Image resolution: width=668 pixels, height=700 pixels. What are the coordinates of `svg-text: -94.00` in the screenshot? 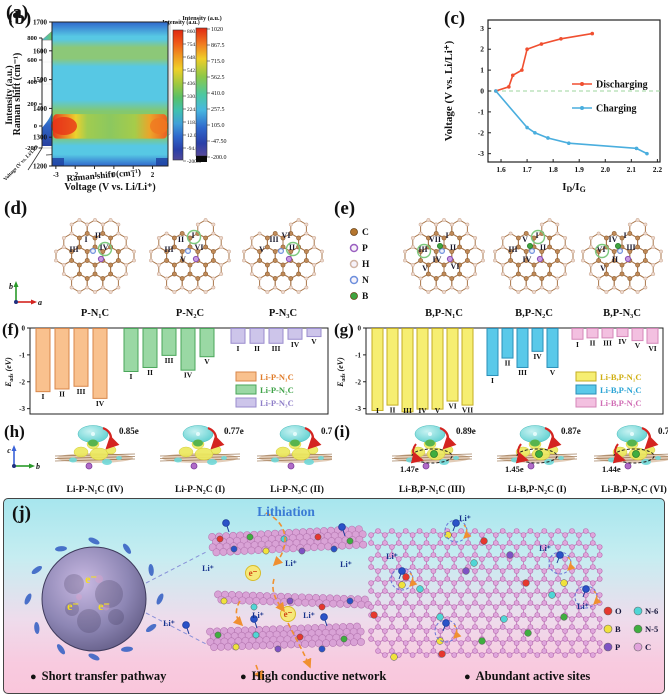 It's located at (194, 149).